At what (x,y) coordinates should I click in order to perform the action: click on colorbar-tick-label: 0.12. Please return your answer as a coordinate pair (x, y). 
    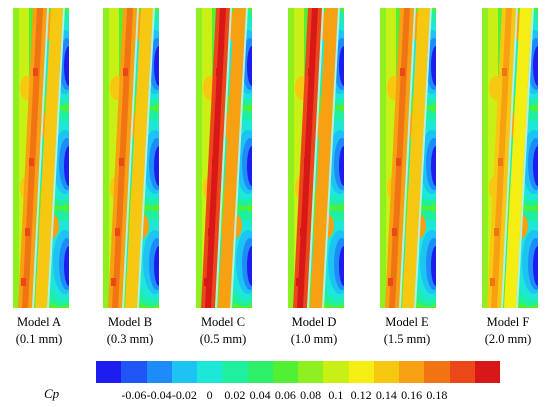
    Looking at the image, I should click on (361, 395).